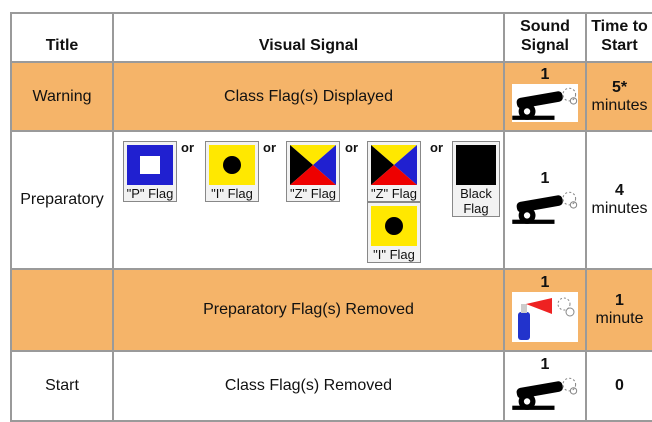  What do you see at coordinates (308, 96) in the screenshot?
I see `visual-signal: Class Flag(s) Displayed` at bounding box center [308, 96].